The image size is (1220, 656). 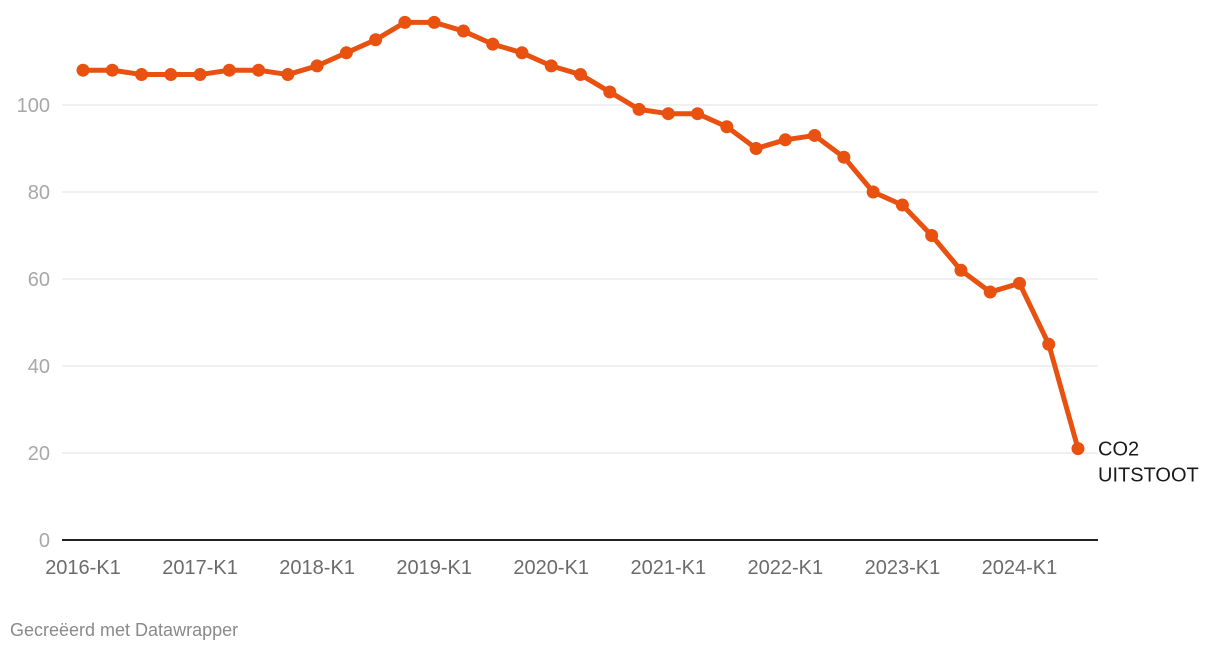 I want to click on x-tick-label: 2017-K1, so click(x=200, y=568).